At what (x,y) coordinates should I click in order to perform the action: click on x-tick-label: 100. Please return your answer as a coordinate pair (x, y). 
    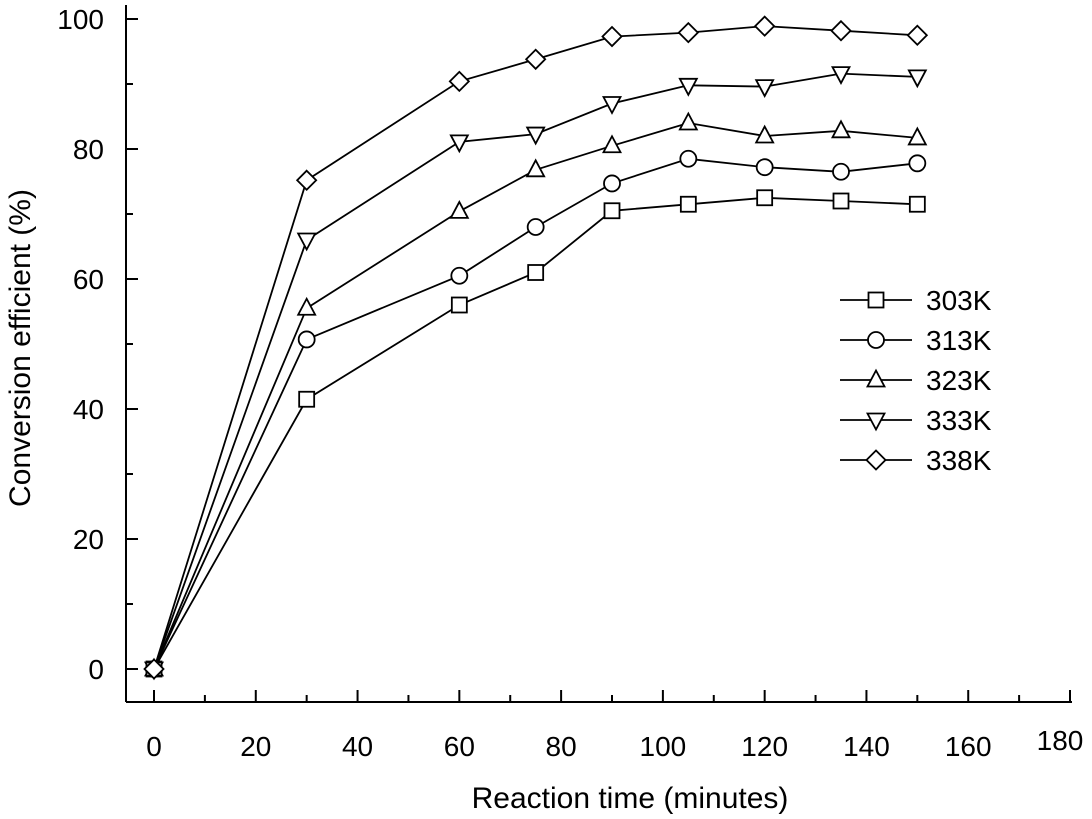
    Looking at the image, I should click on (663, 746).